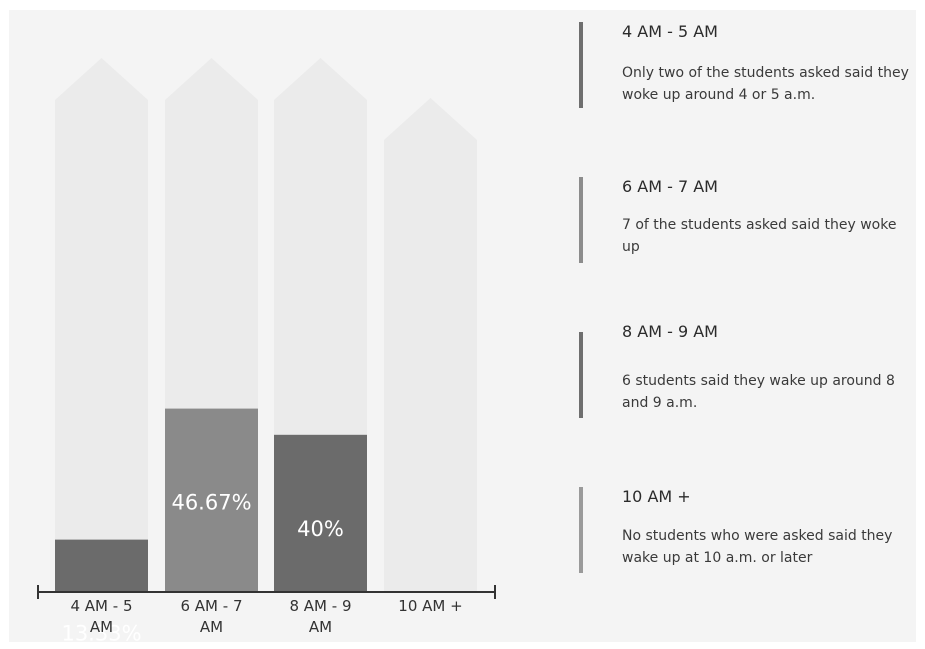 Image resolution: width=925 pixels, height=649 pixels. Describe the element at coordinates (320, 529) in the screenshot. I see `data-label-2: 40%` at that location.